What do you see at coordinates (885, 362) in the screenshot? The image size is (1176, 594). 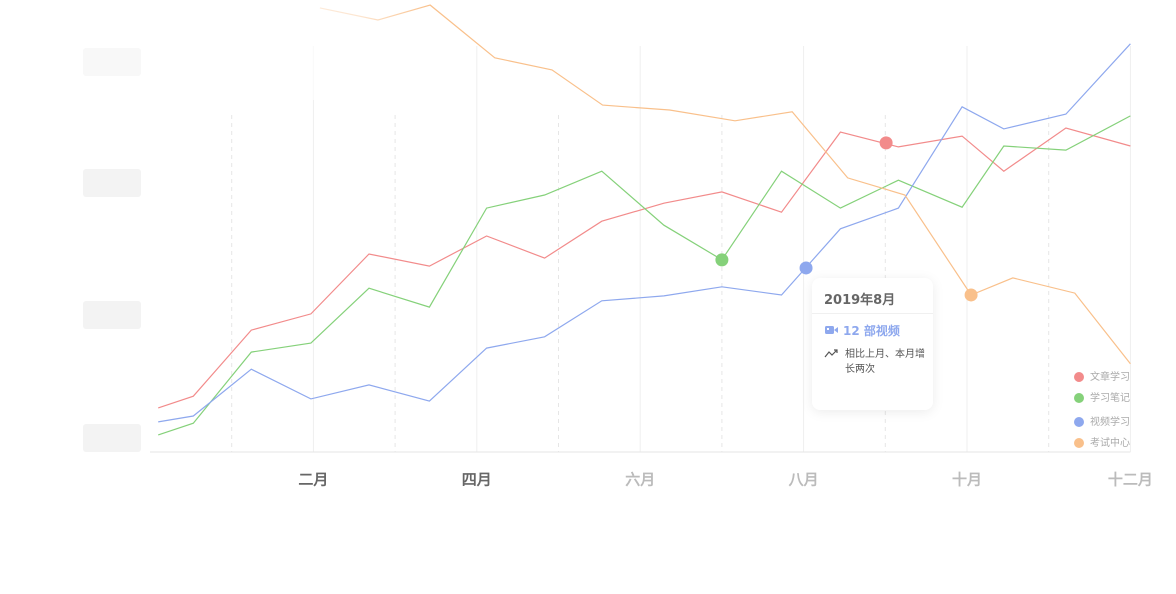 I see `tooltip-note: 相比上月、本月增长两次` at bounding box center [885, 362].